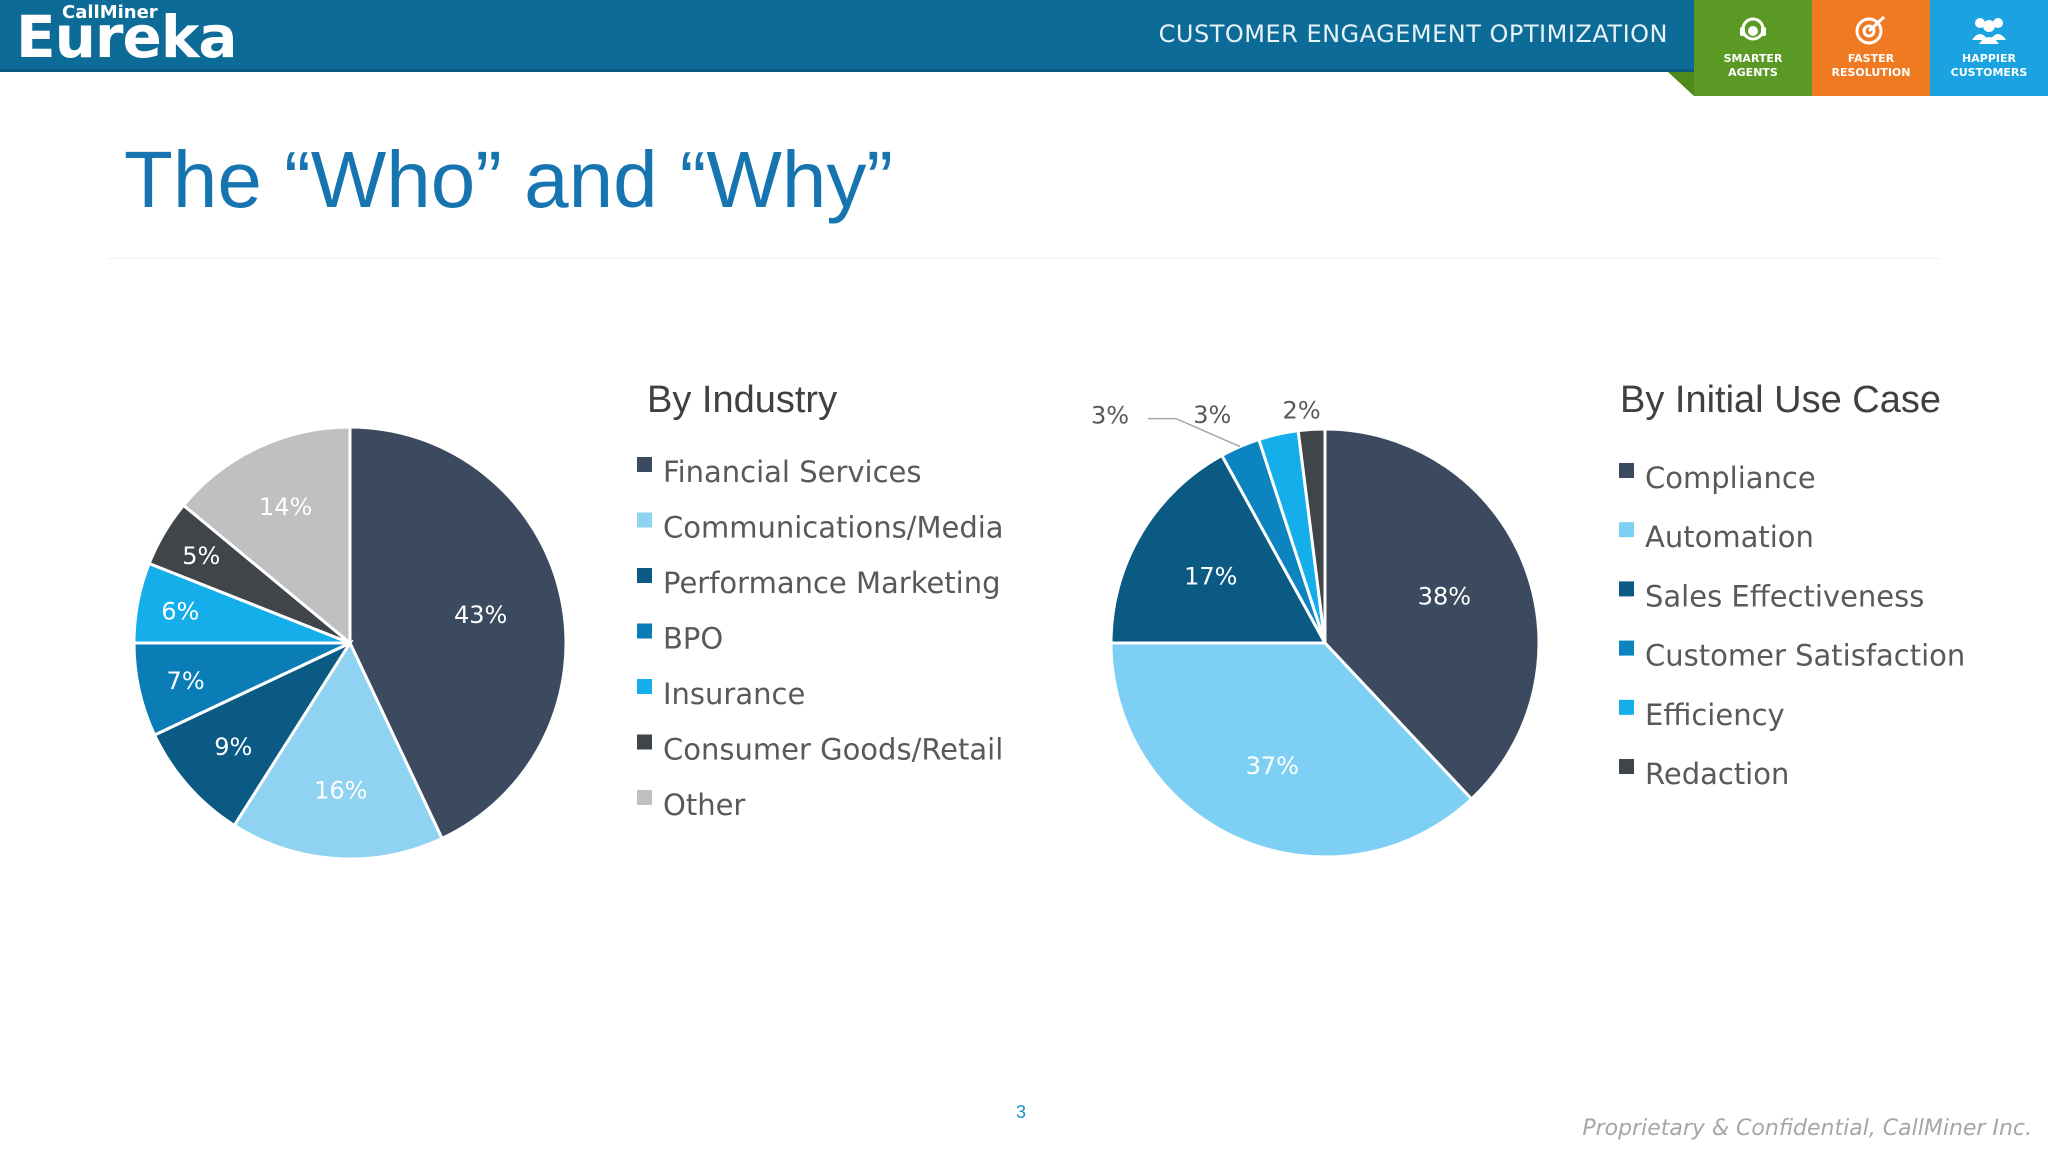 Image resolution: width=2048 pixels, height=1152 pixels. What do you see at coordinates (1272, 766) in the screenshot?
I see `slice-label: 37%` at bounding box center [1272, 766].